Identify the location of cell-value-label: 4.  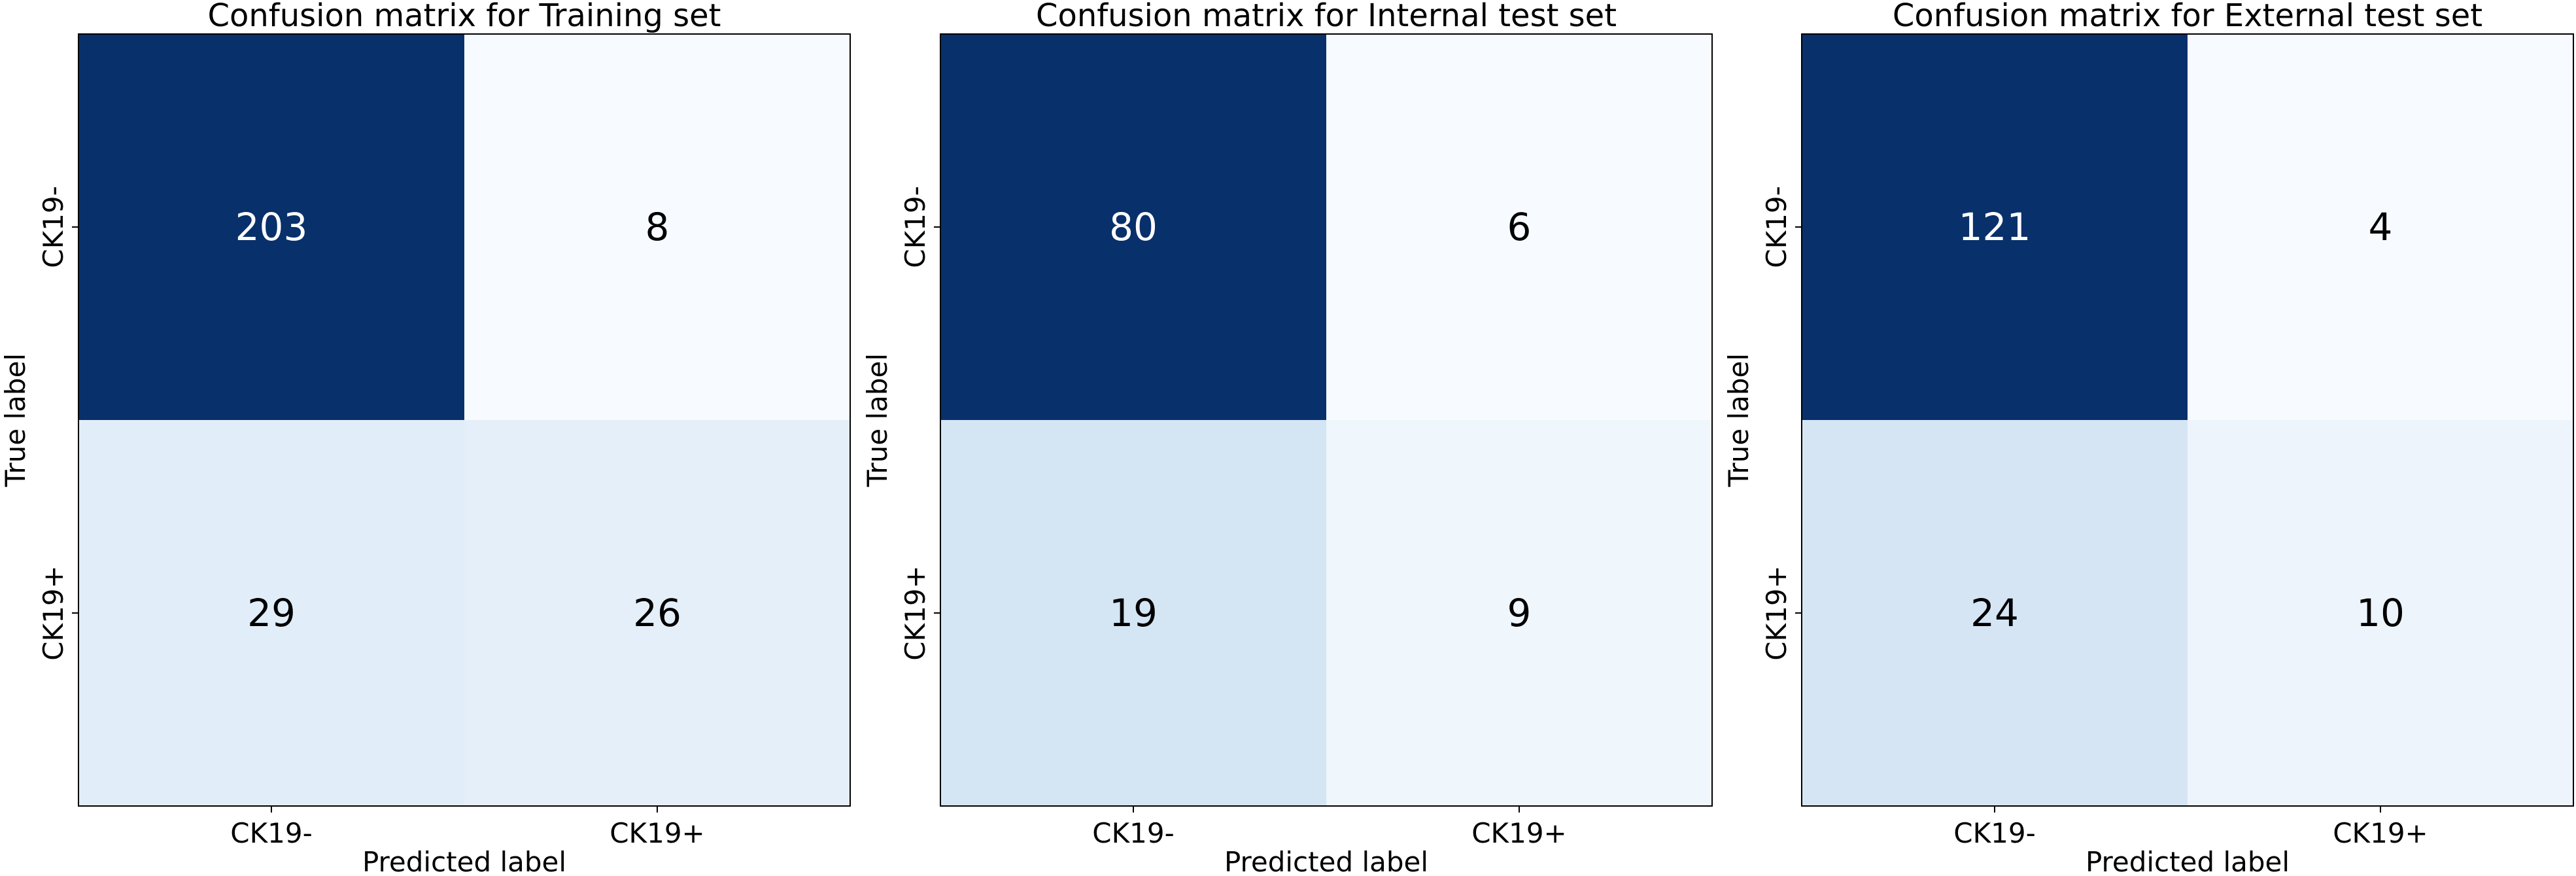
(2381, 227).